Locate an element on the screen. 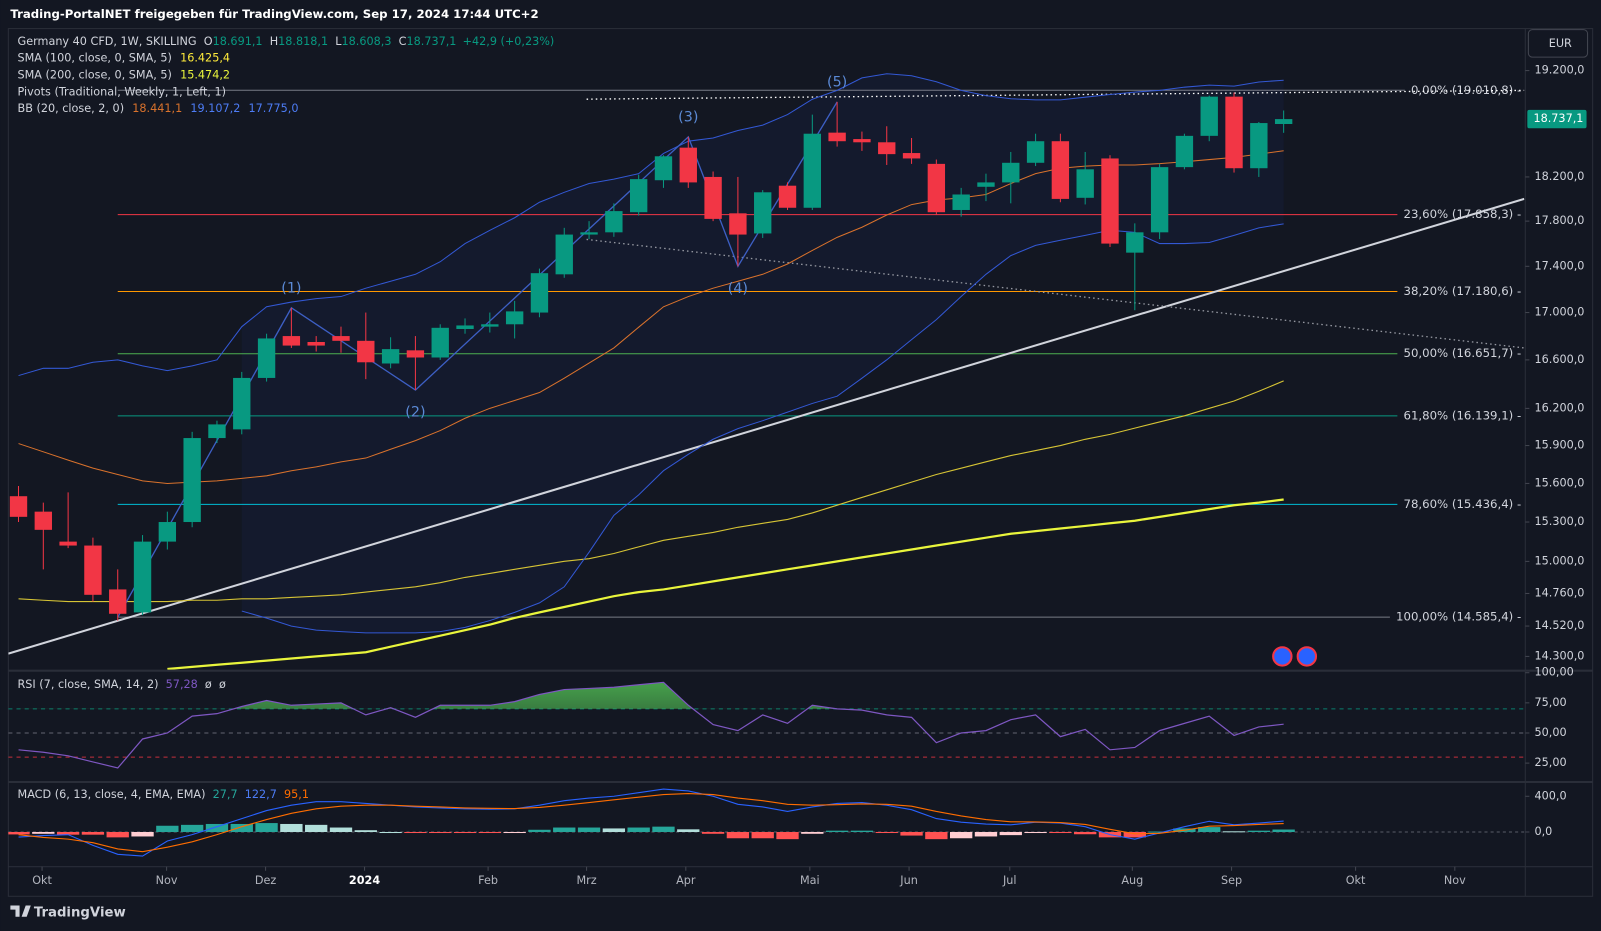  ohlc-key: C is located at coordinates (403, 41).